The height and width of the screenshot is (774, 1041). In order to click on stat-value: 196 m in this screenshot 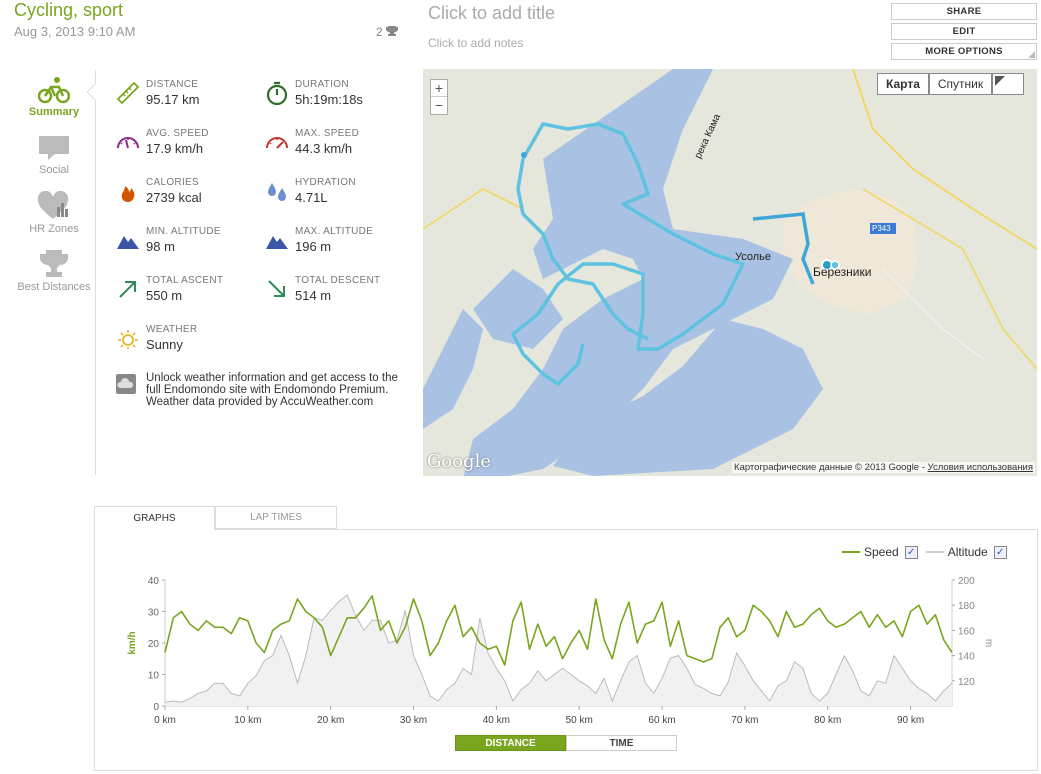, I will do `click(313, 246)`.